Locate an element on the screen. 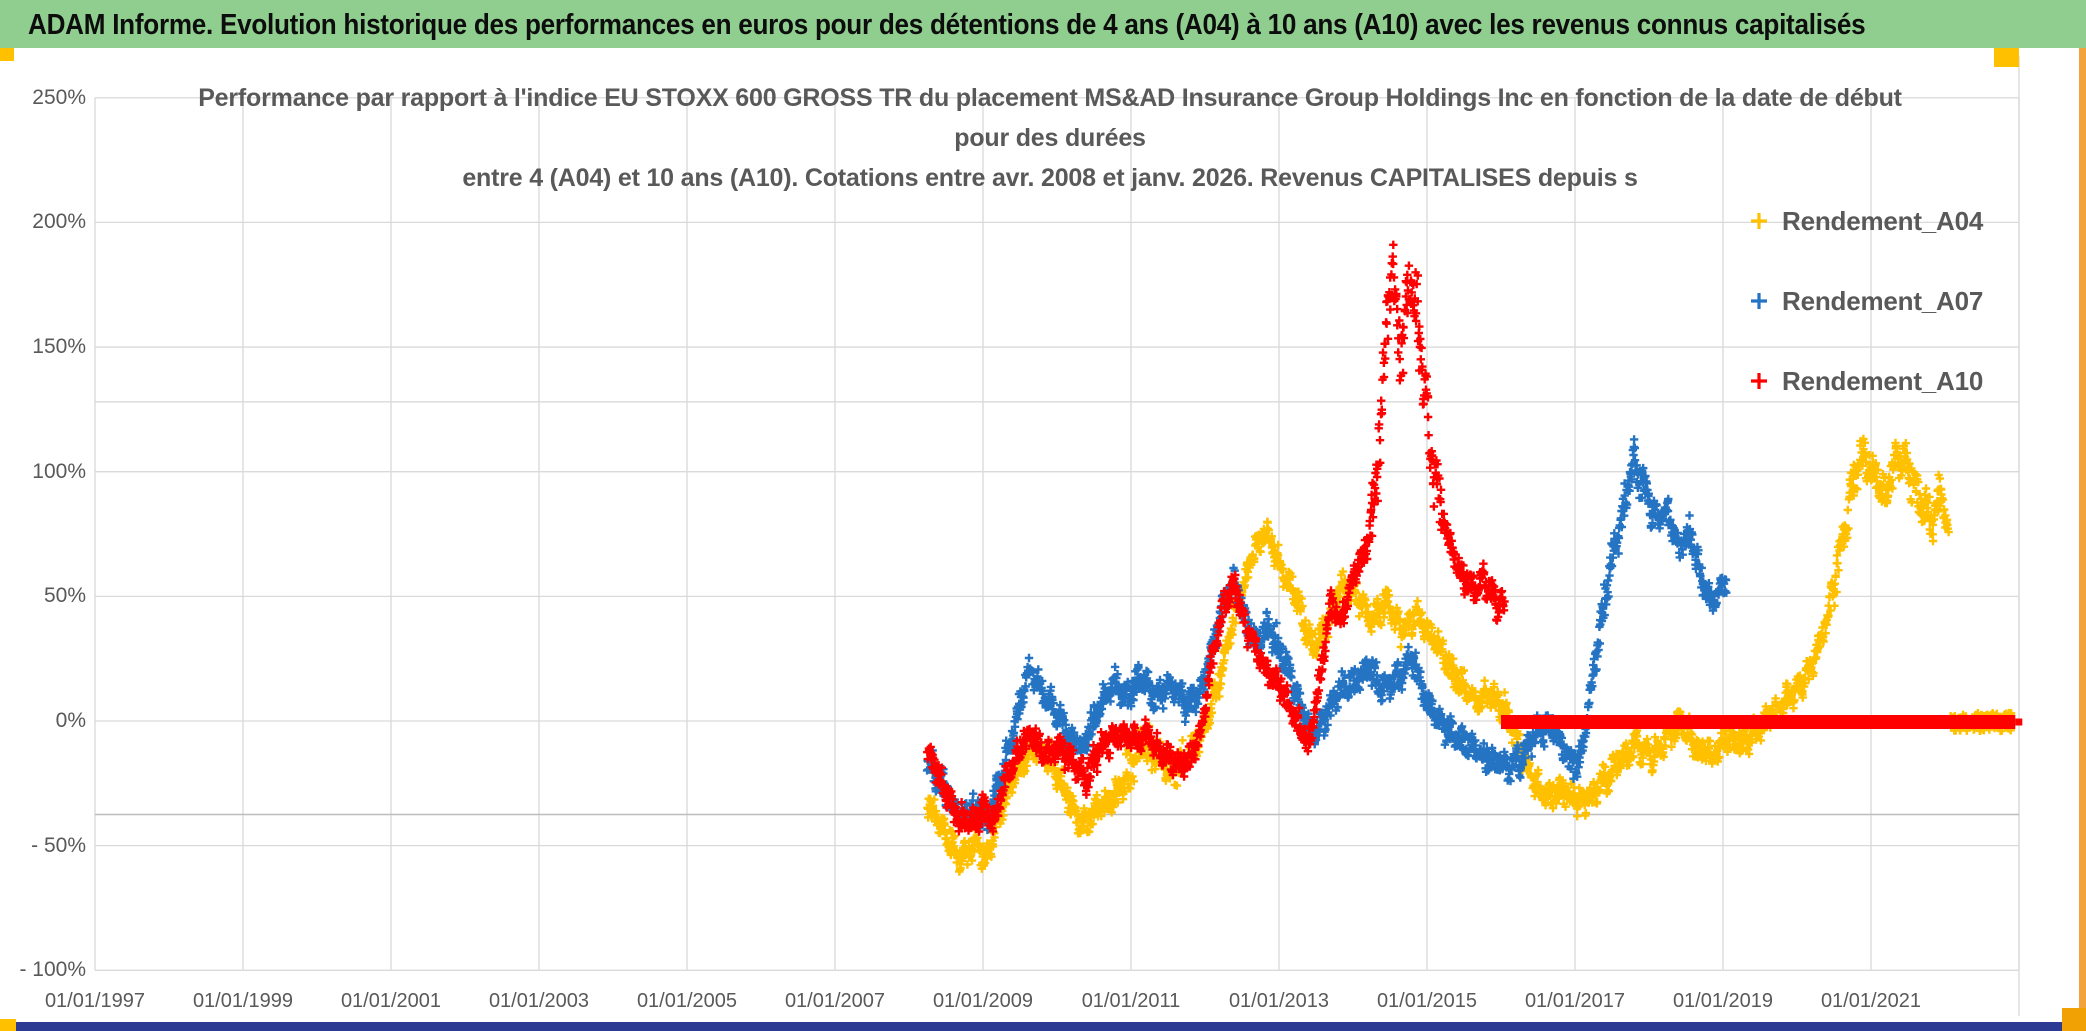 The height and width of the screenshot is (1031, 2086). x-tick-label: 01/01/2009 is located at coordinates (983, 1001).